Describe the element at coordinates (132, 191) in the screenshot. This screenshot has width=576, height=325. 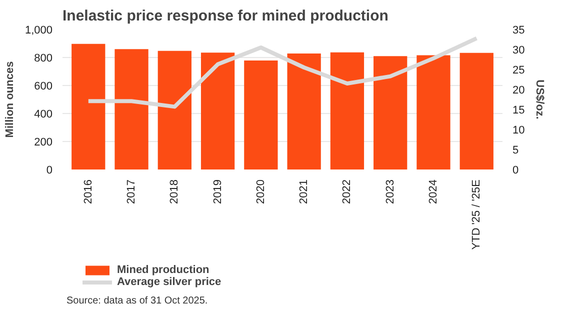
I see `x-tick-label: 2017` at that location.